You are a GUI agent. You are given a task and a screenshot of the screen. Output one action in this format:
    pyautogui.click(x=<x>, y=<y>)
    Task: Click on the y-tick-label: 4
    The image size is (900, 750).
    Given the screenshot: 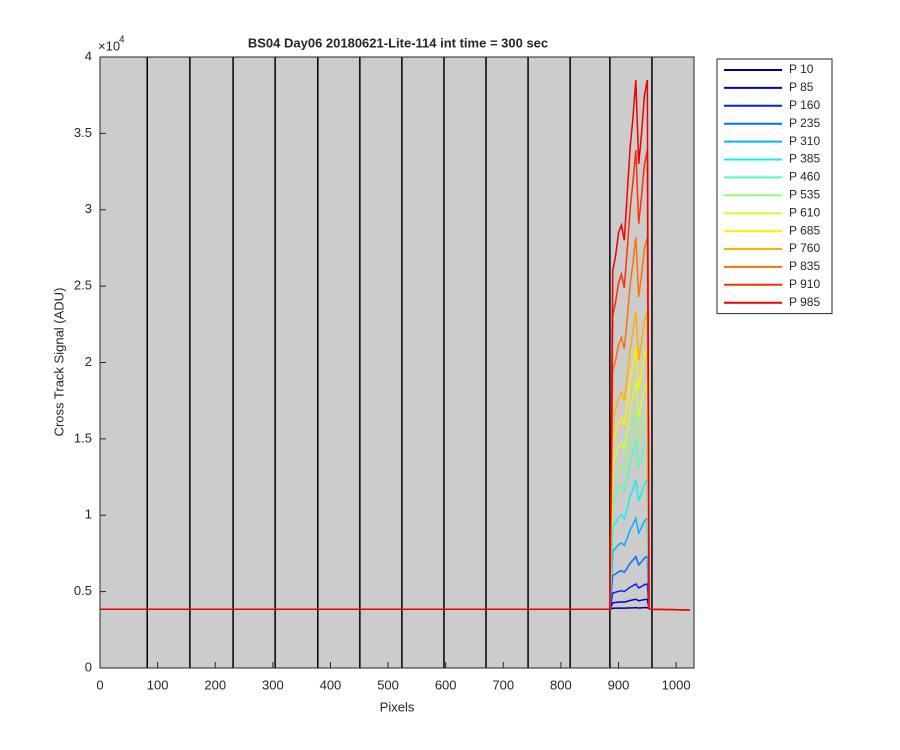 What is the action you would take?
    pyautogui.click(x=88, y=55)
    